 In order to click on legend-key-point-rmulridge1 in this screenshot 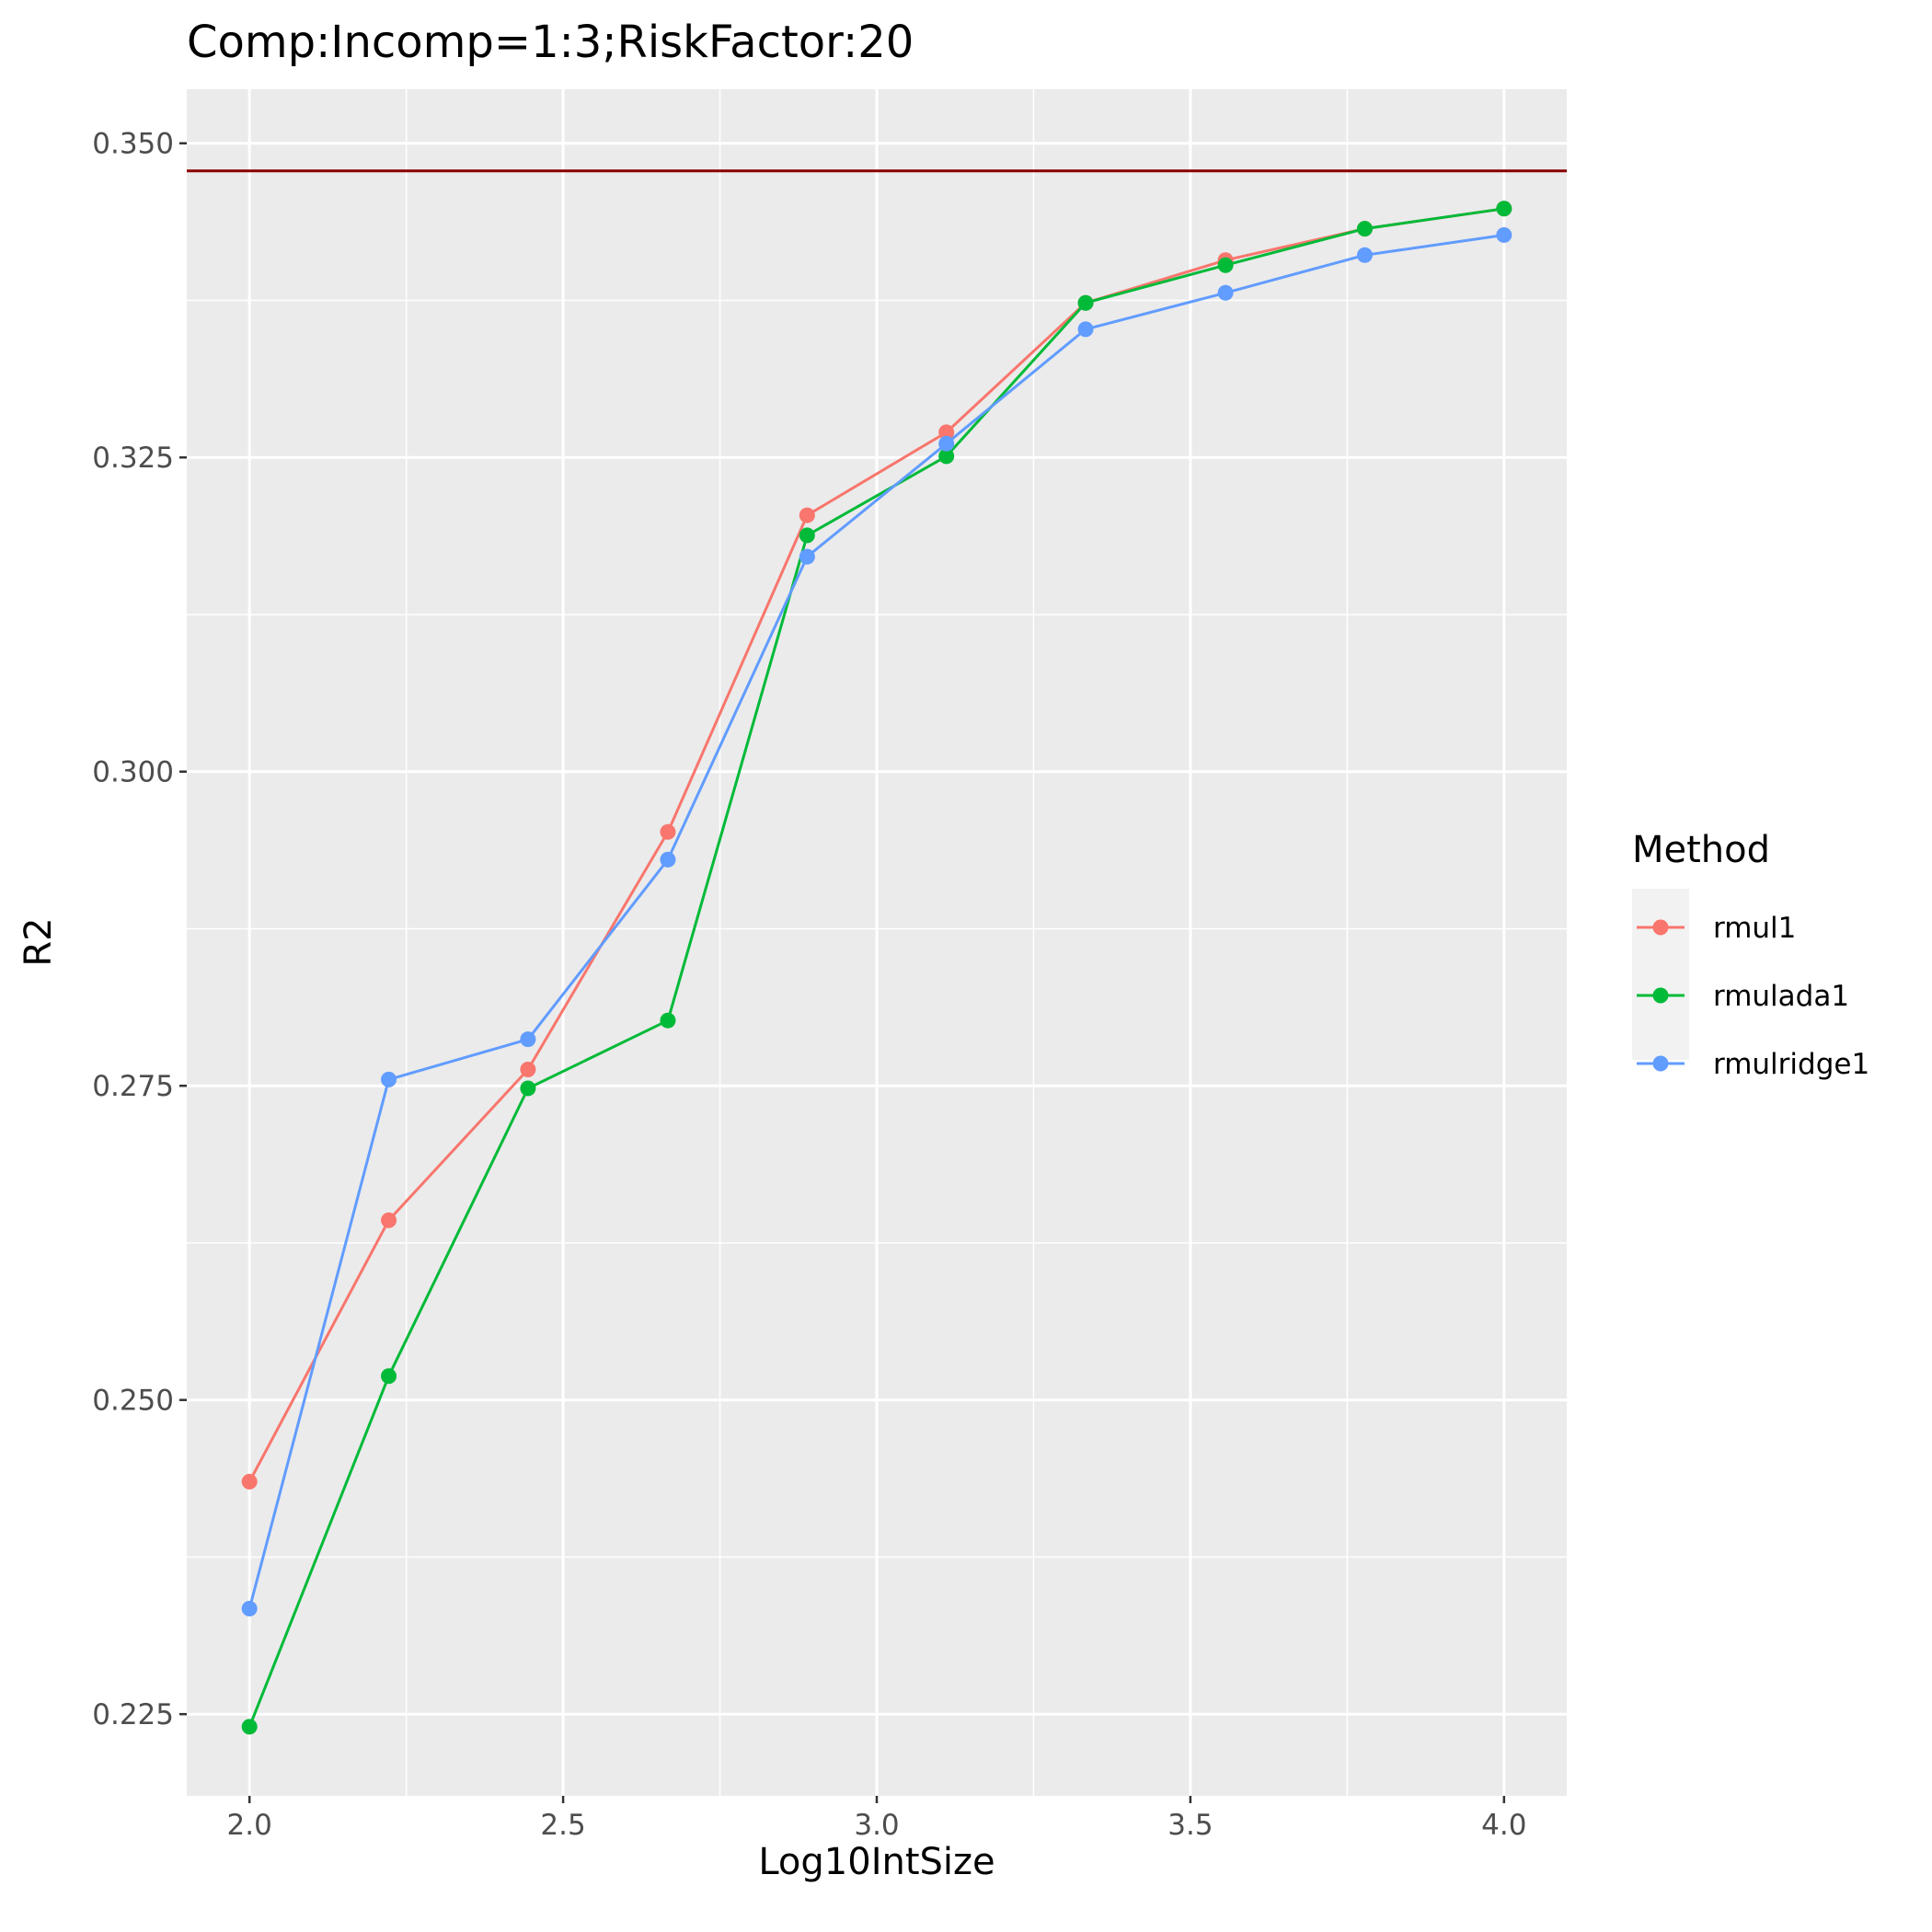, I will do `click(1660, 1063)`.